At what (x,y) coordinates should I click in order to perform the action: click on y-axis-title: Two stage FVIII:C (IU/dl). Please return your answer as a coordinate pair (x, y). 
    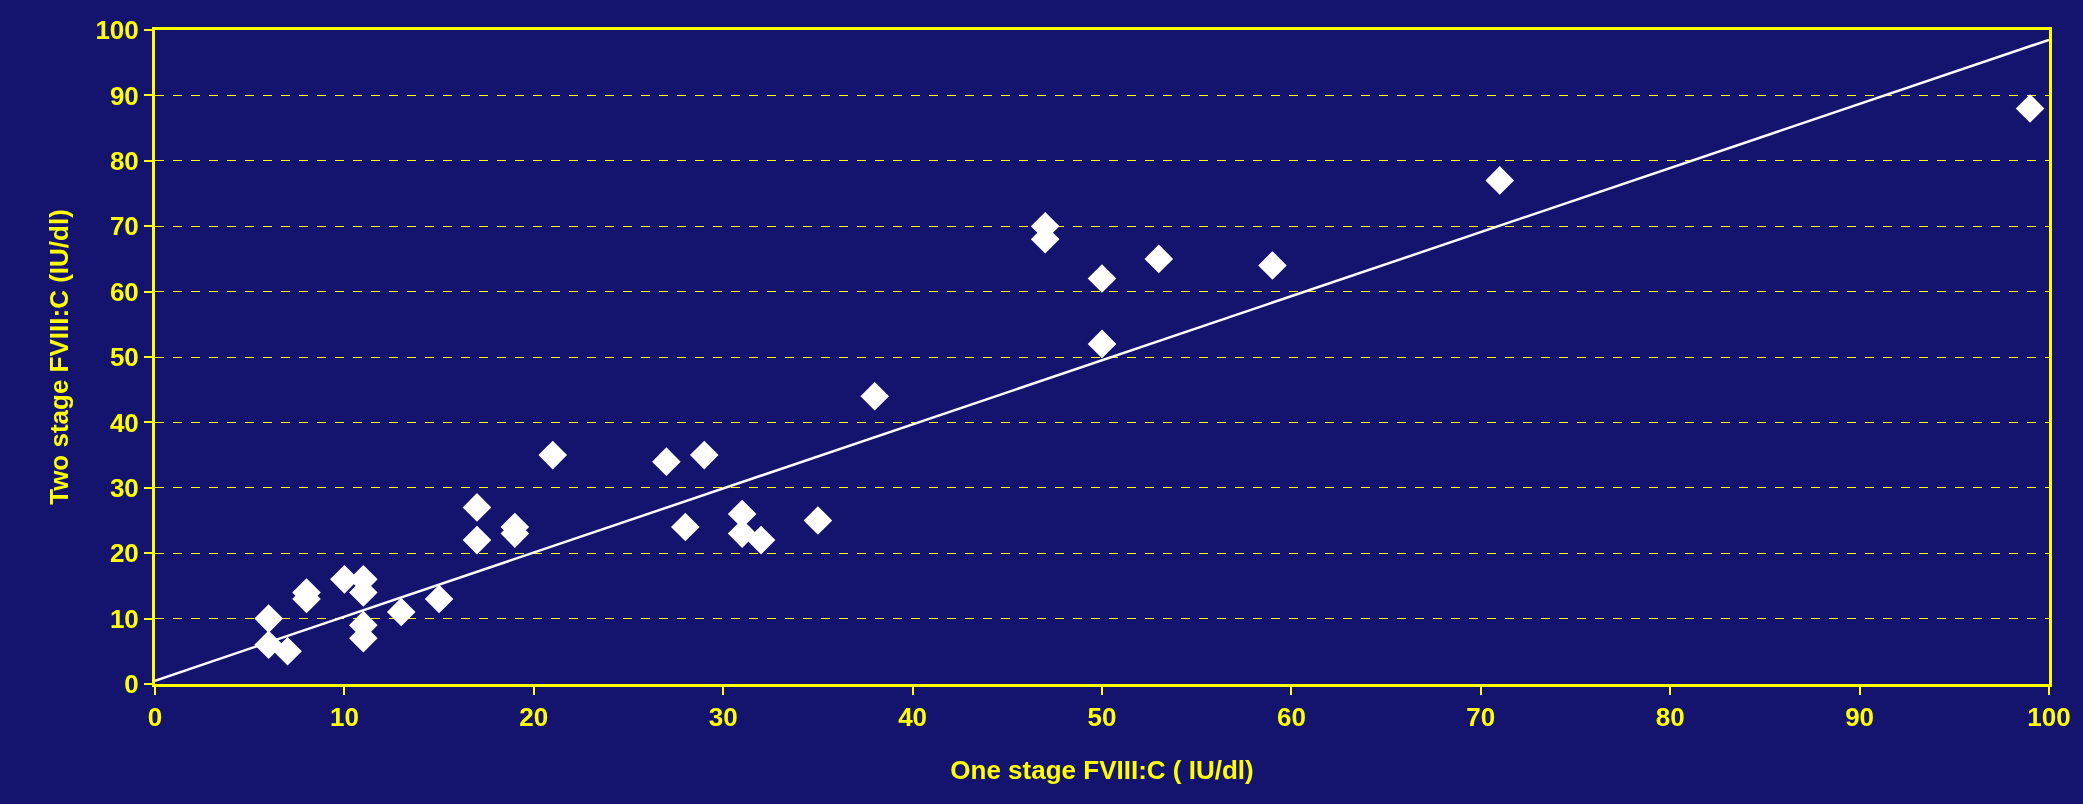
    Looking at the image, I should click on (58, 357).